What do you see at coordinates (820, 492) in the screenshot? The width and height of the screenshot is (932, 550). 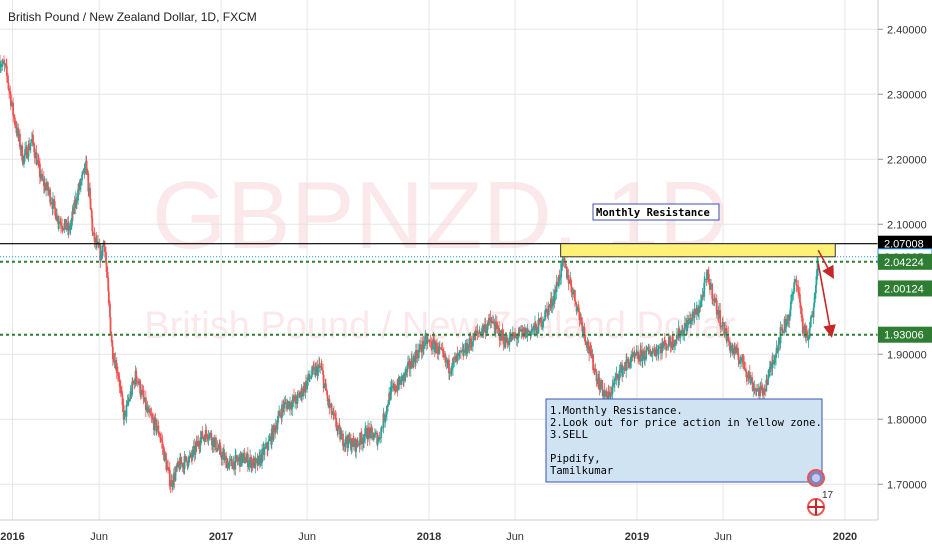 I see `indicator-badges: 17` at bounding box center [820, 492].